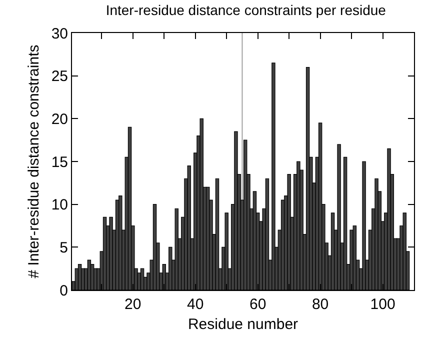 The height and width of the screenshot is (344, 424). What do you see at coordinates (246, 10) in the screenshot?
I see `chart-title: Inter-residue distance constraints per residue` at bounding box center [246, 10].